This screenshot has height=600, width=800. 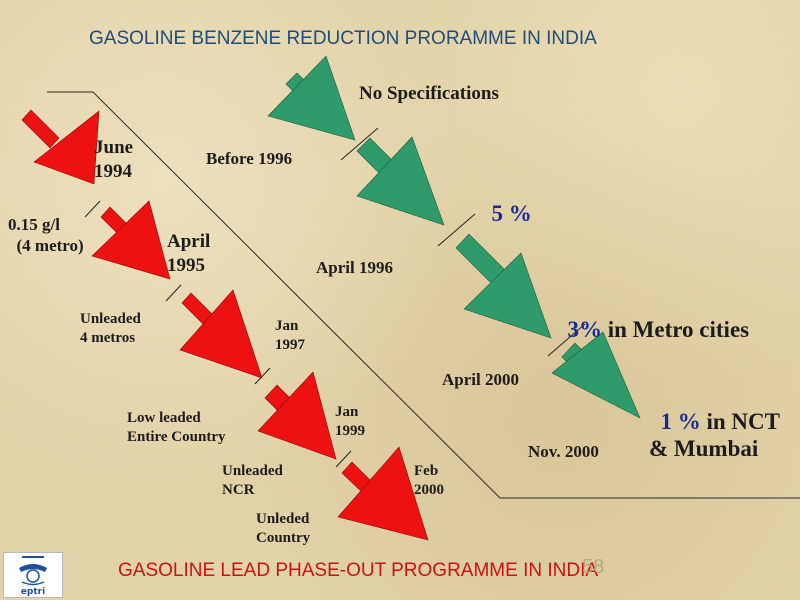 What do you see at coordinates (252, 480) in the screenshot?
I see `lead-milestone-label: Unleaded NCR` at bounding box center [252, 480].